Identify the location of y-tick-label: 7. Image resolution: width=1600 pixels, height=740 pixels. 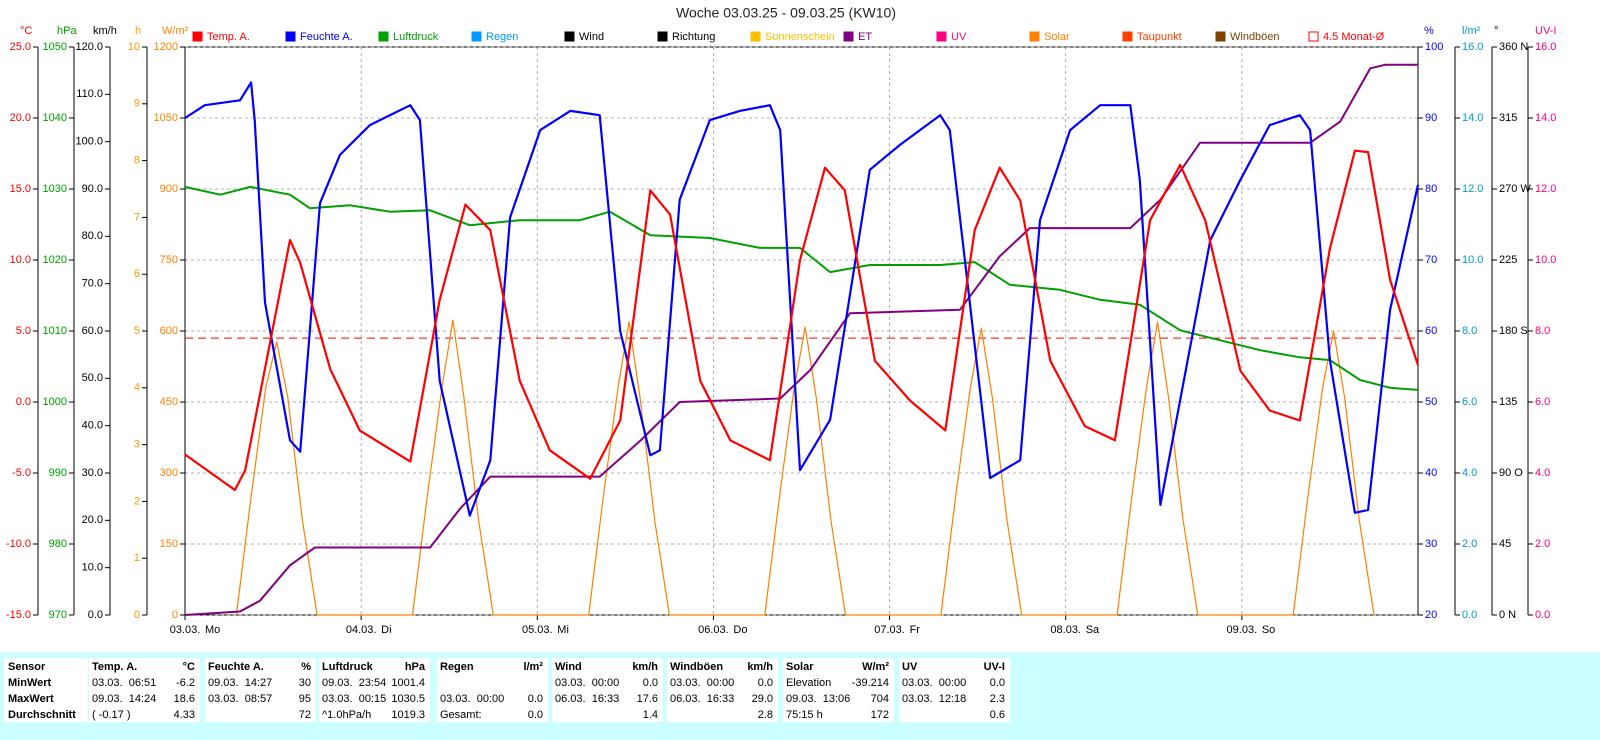
(137, 217).